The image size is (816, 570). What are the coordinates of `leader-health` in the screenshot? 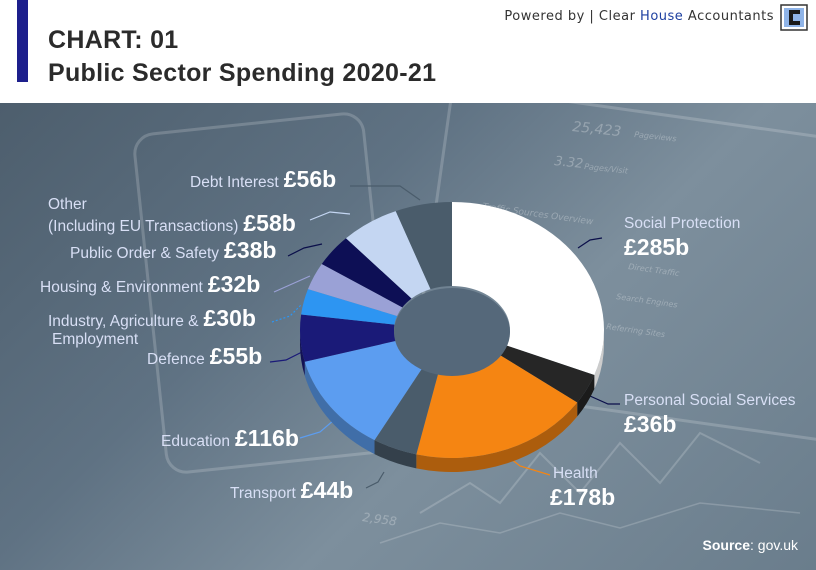 It's located at (530, 466).